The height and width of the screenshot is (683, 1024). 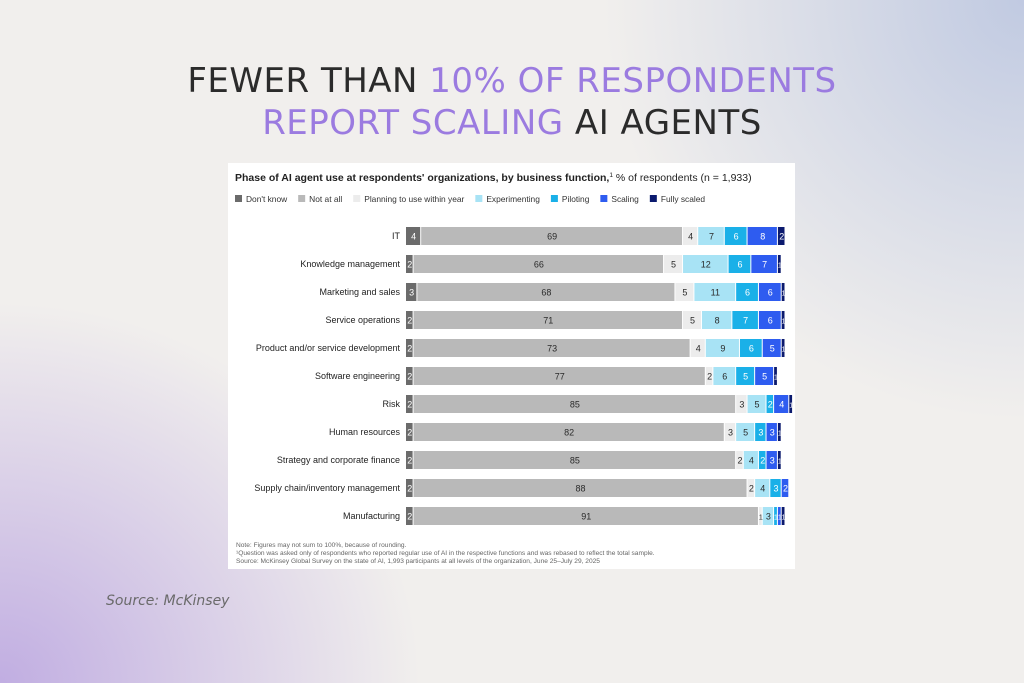 What do you see at coordinates (267, 199) in the screenshot?
I see `legend-label: Don't know` at bounding box center [267, 199].